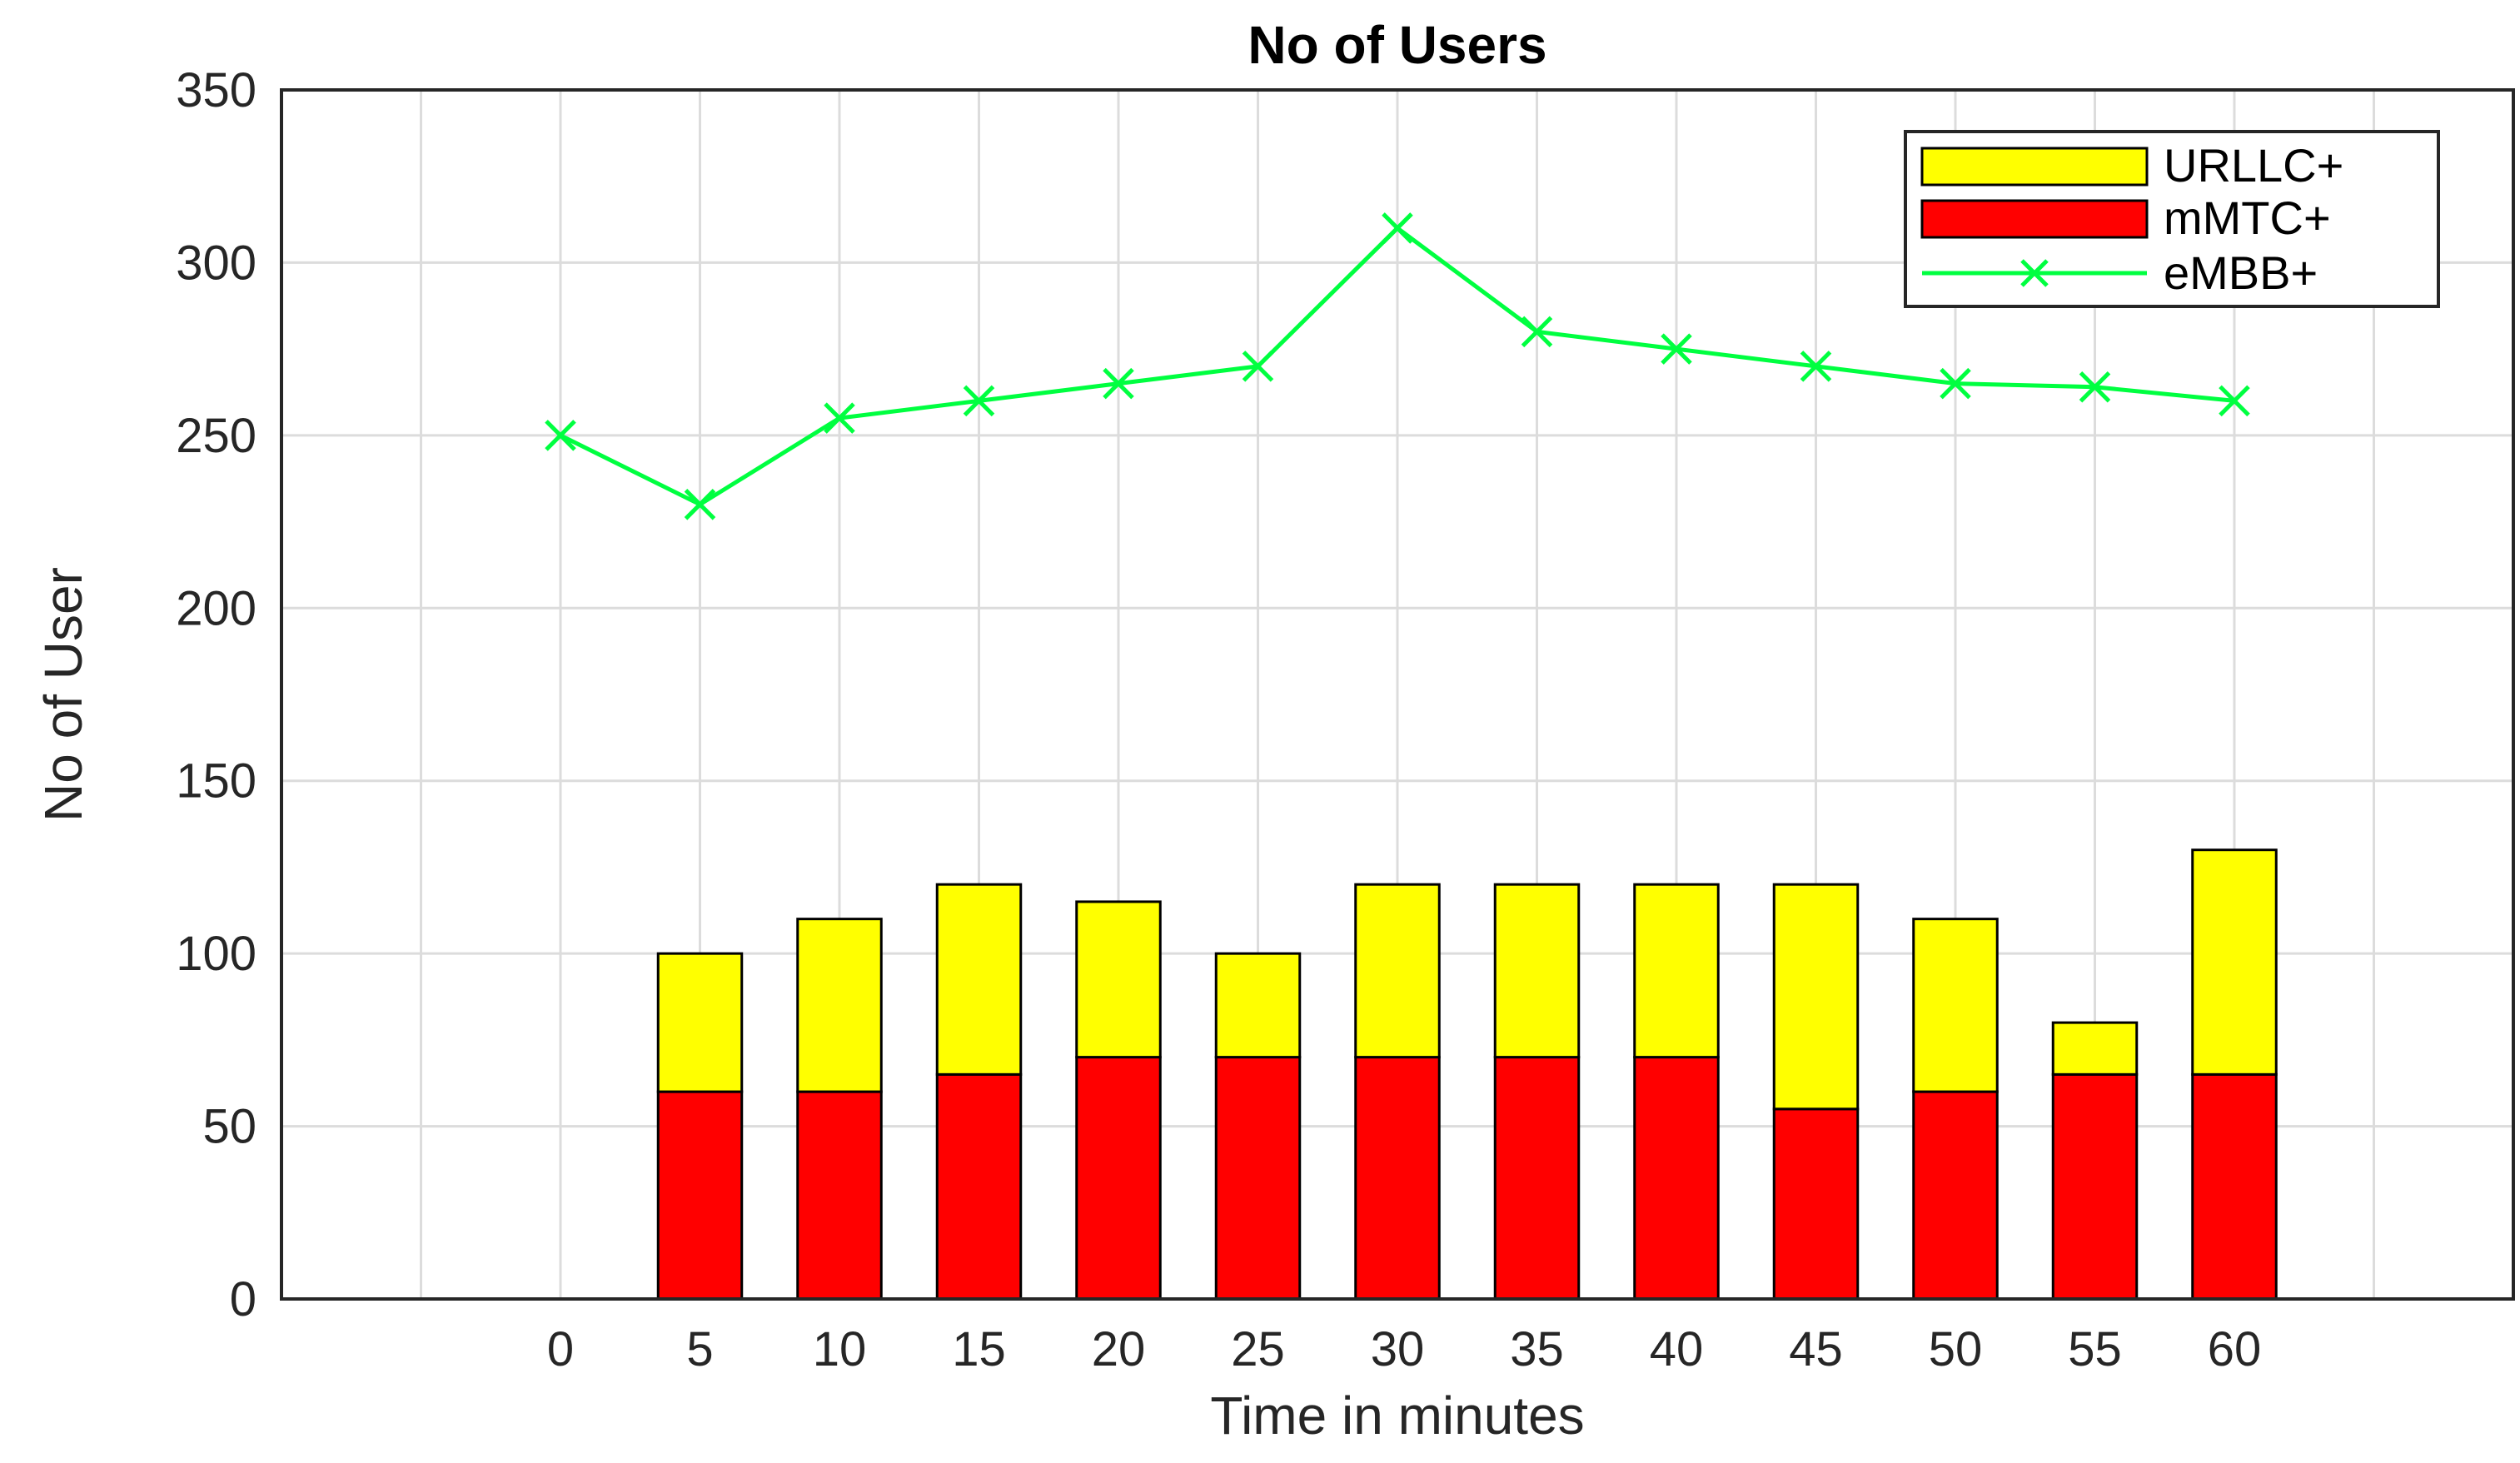  Describe the element at coordinates (1677, 1349) in the screenshot. I see `x-tick-label: 40` at that location.